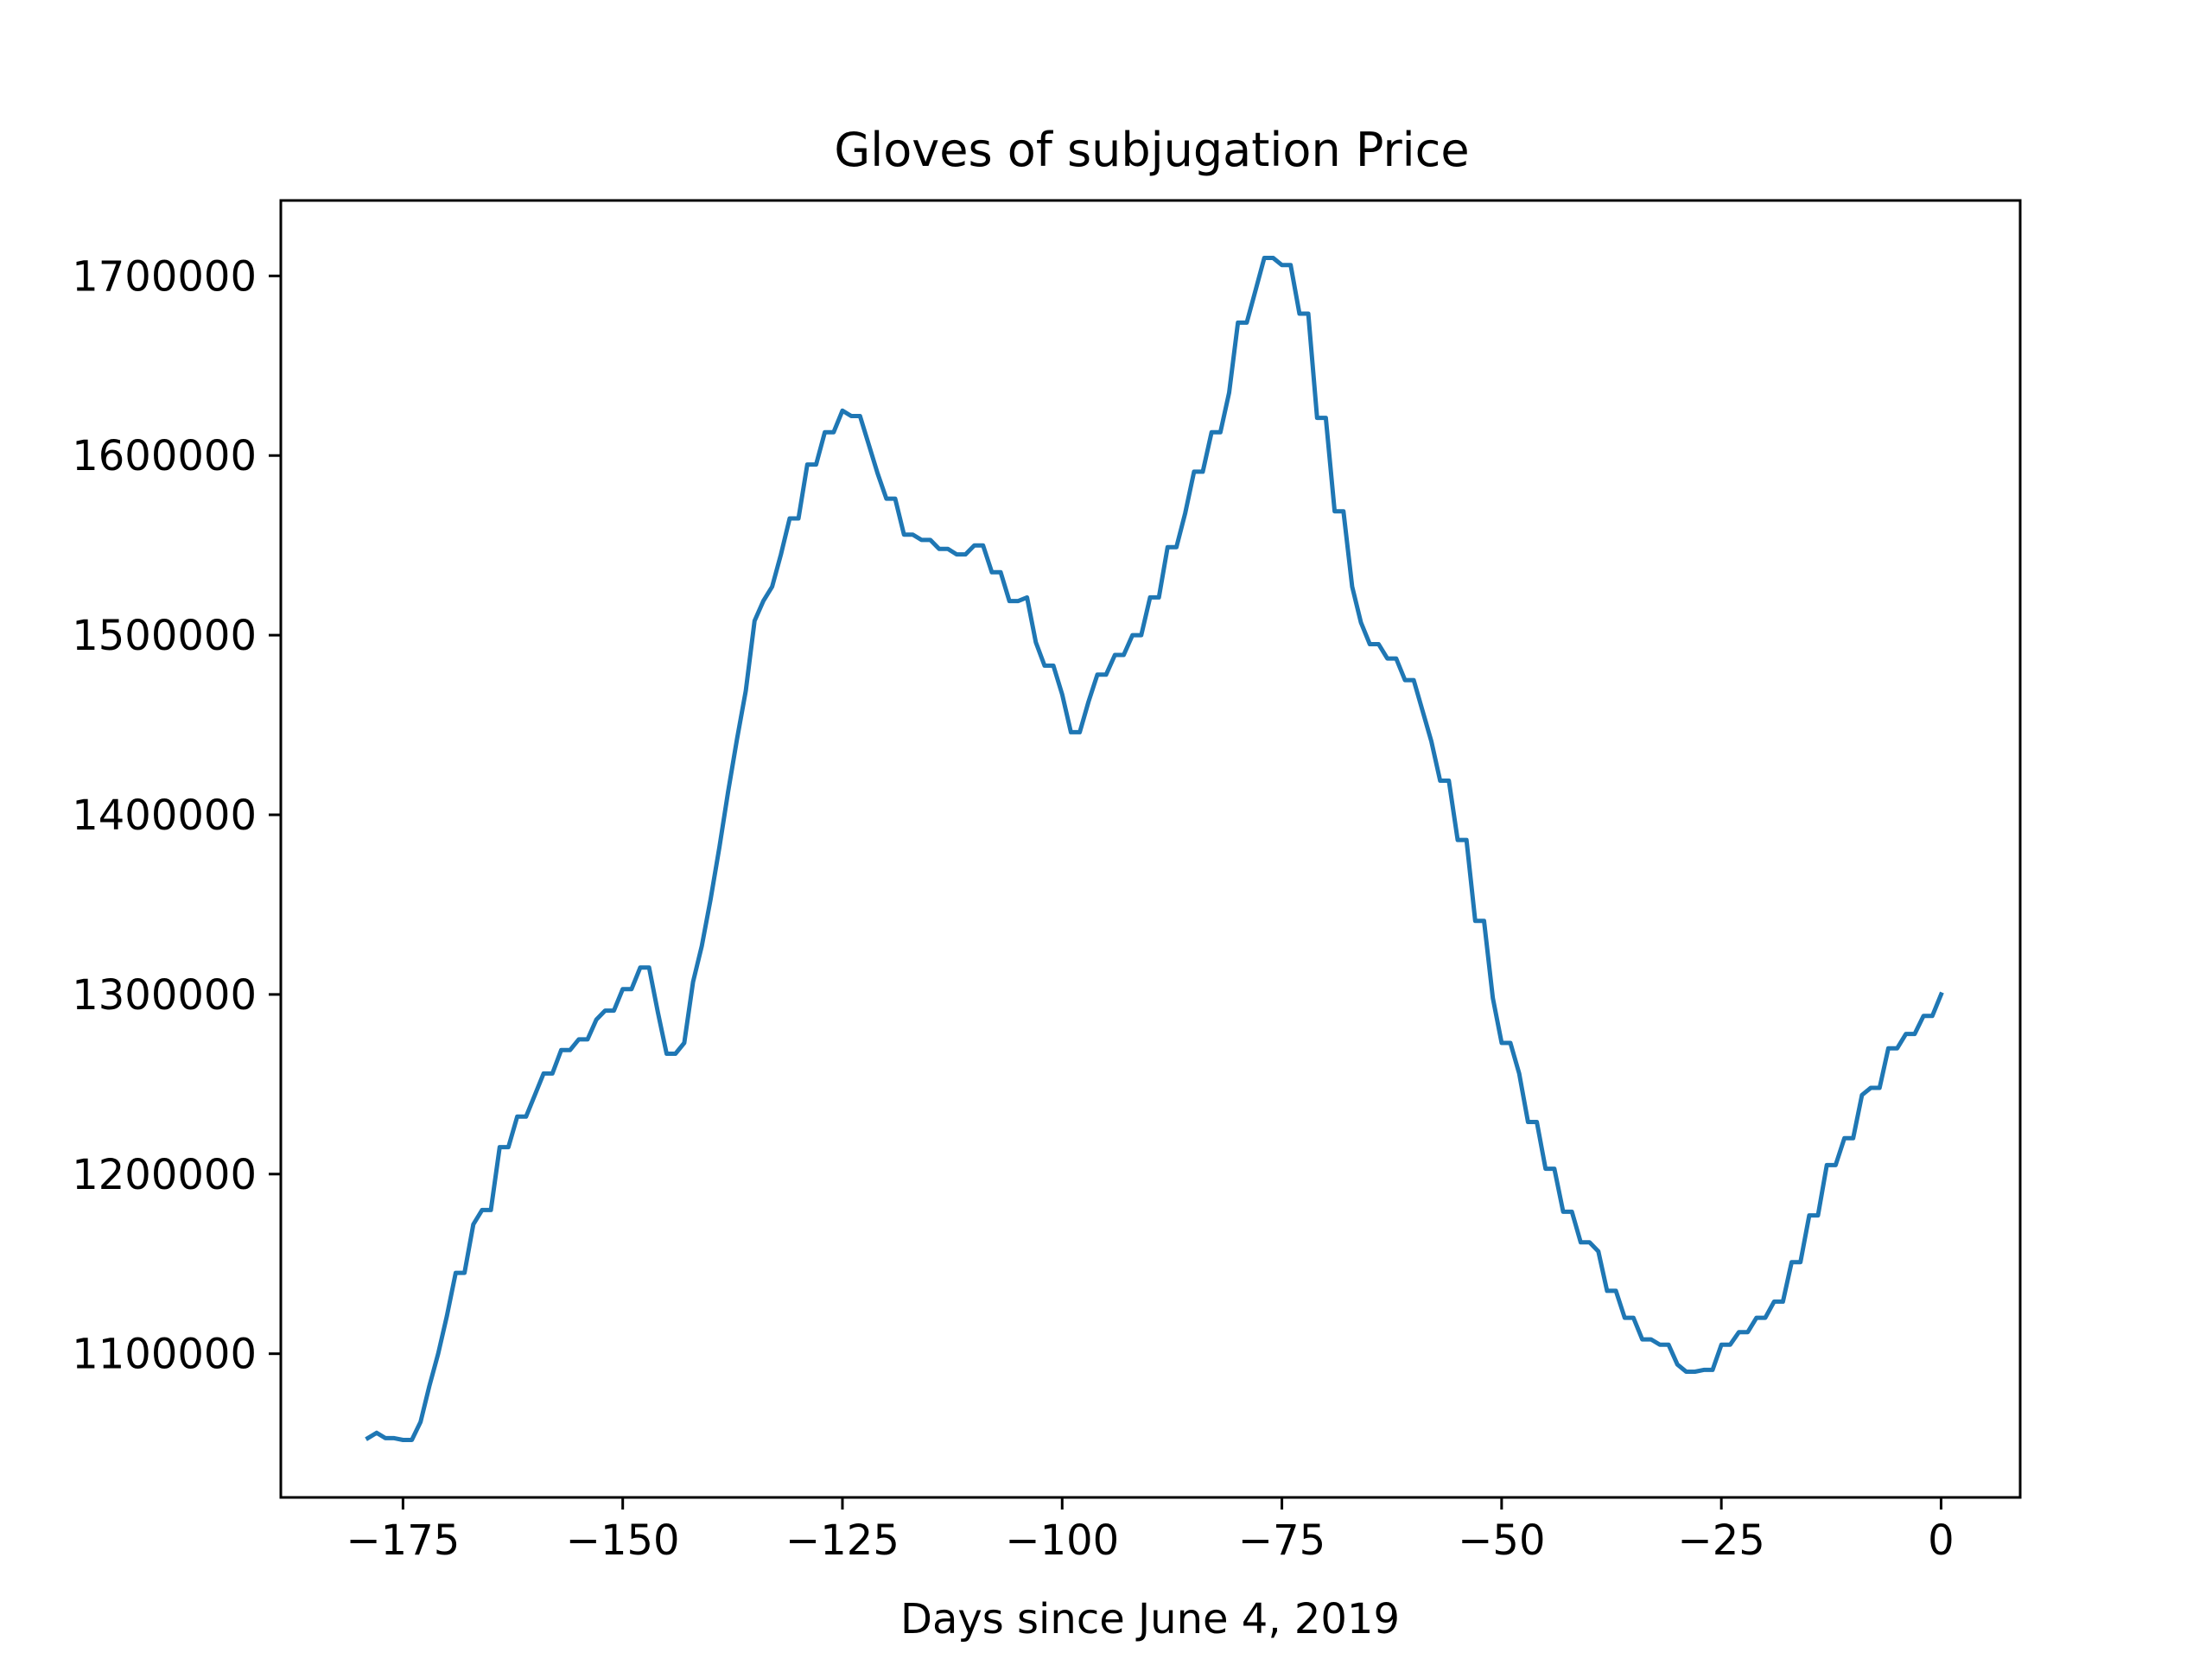 The image size is (2212, 1659). I want to click on chart-title: Gloves of subjugation Price, so click(1151, 150).